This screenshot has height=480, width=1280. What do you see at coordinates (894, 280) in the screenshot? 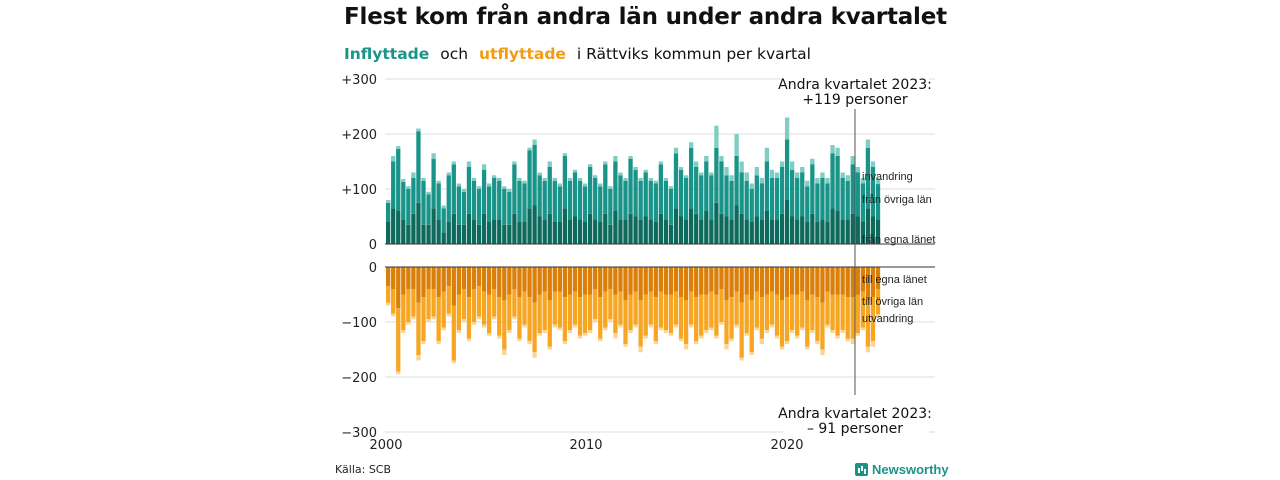
I see `label-till-egna-lanet: till egna länet` at bounding box center [894, 280].